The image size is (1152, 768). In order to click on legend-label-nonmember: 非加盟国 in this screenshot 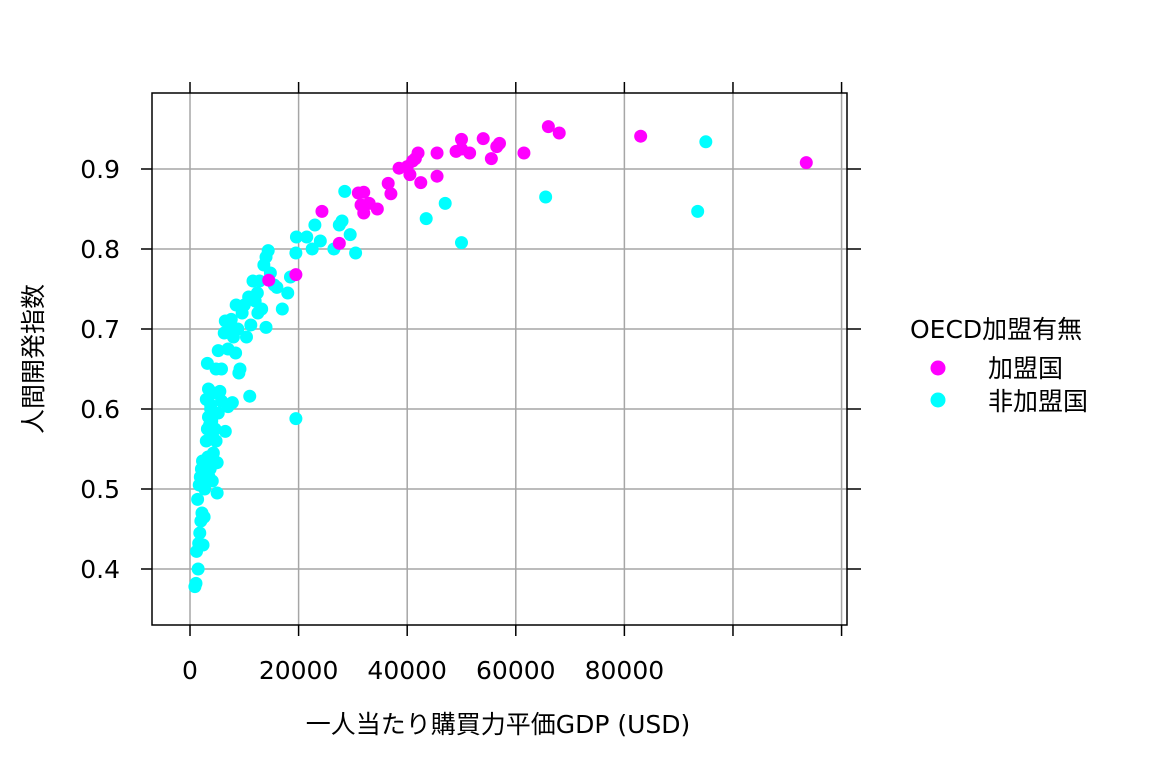, I will do `click(1038, 401)`.